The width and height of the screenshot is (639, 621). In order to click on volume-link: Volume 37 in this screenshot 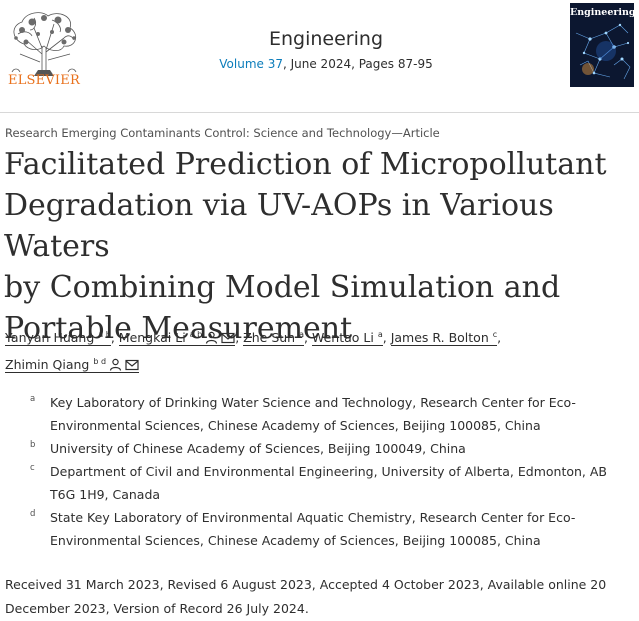, I will do `click(251, 64)`.